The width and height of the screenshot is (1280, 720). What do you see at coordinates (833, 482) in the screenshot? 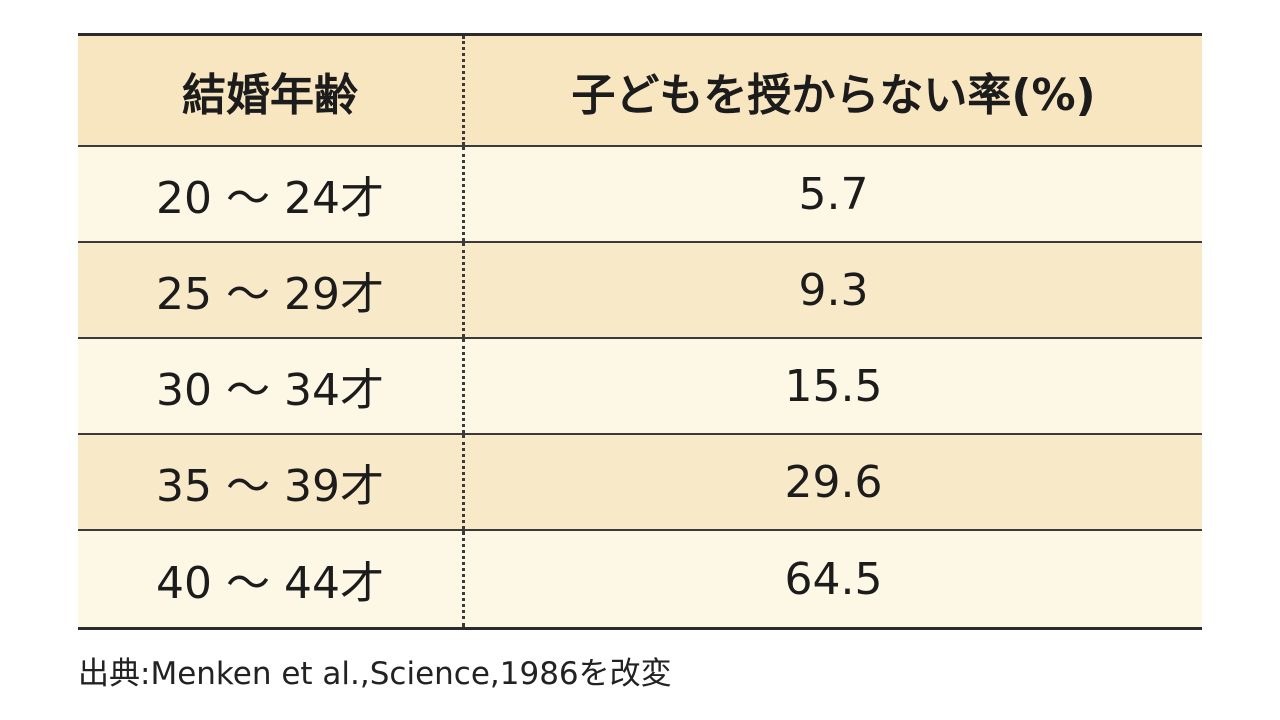
I see `table-cell: 29.6` at bounding box center [833, 482].